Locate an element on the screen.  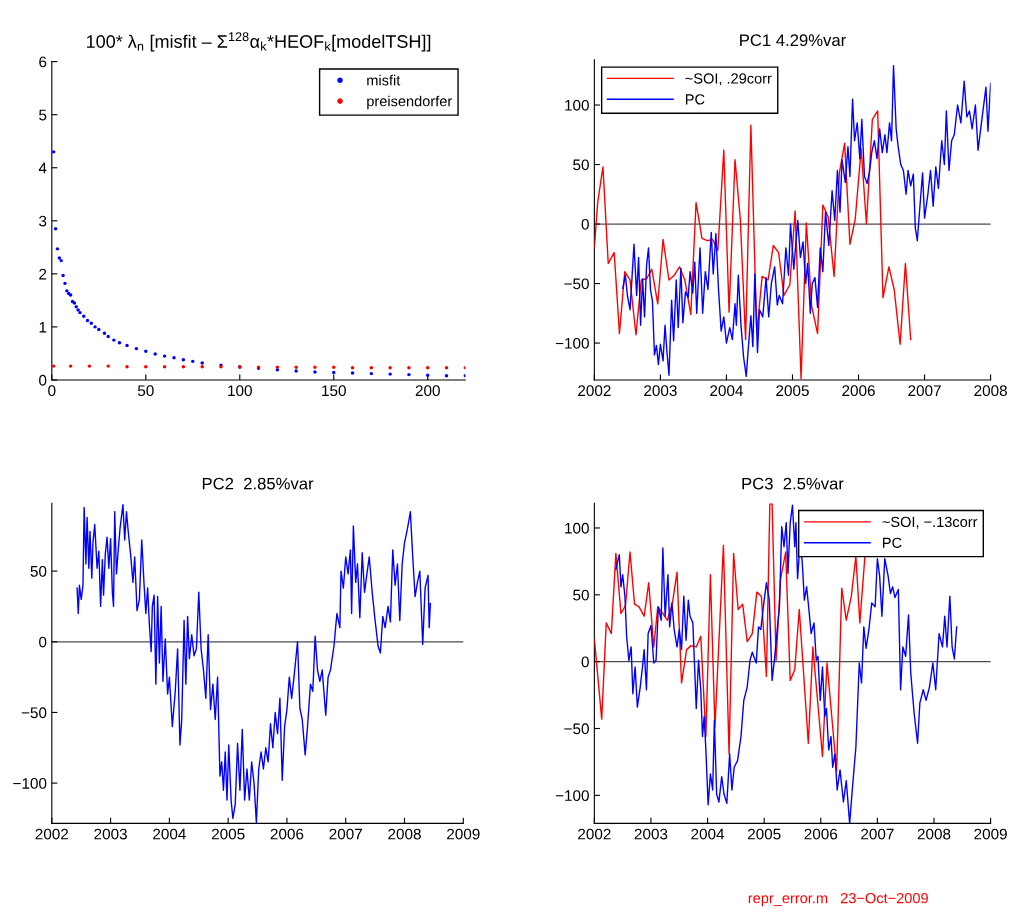
chart-title: PC3 2.5%var is located at coordinates (793, 483).